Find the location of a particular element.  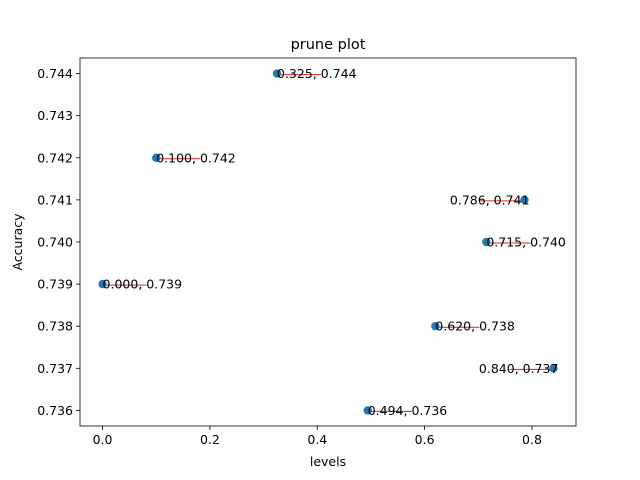

y-tick-label: 0.736 is located at coordinates (55, 410).